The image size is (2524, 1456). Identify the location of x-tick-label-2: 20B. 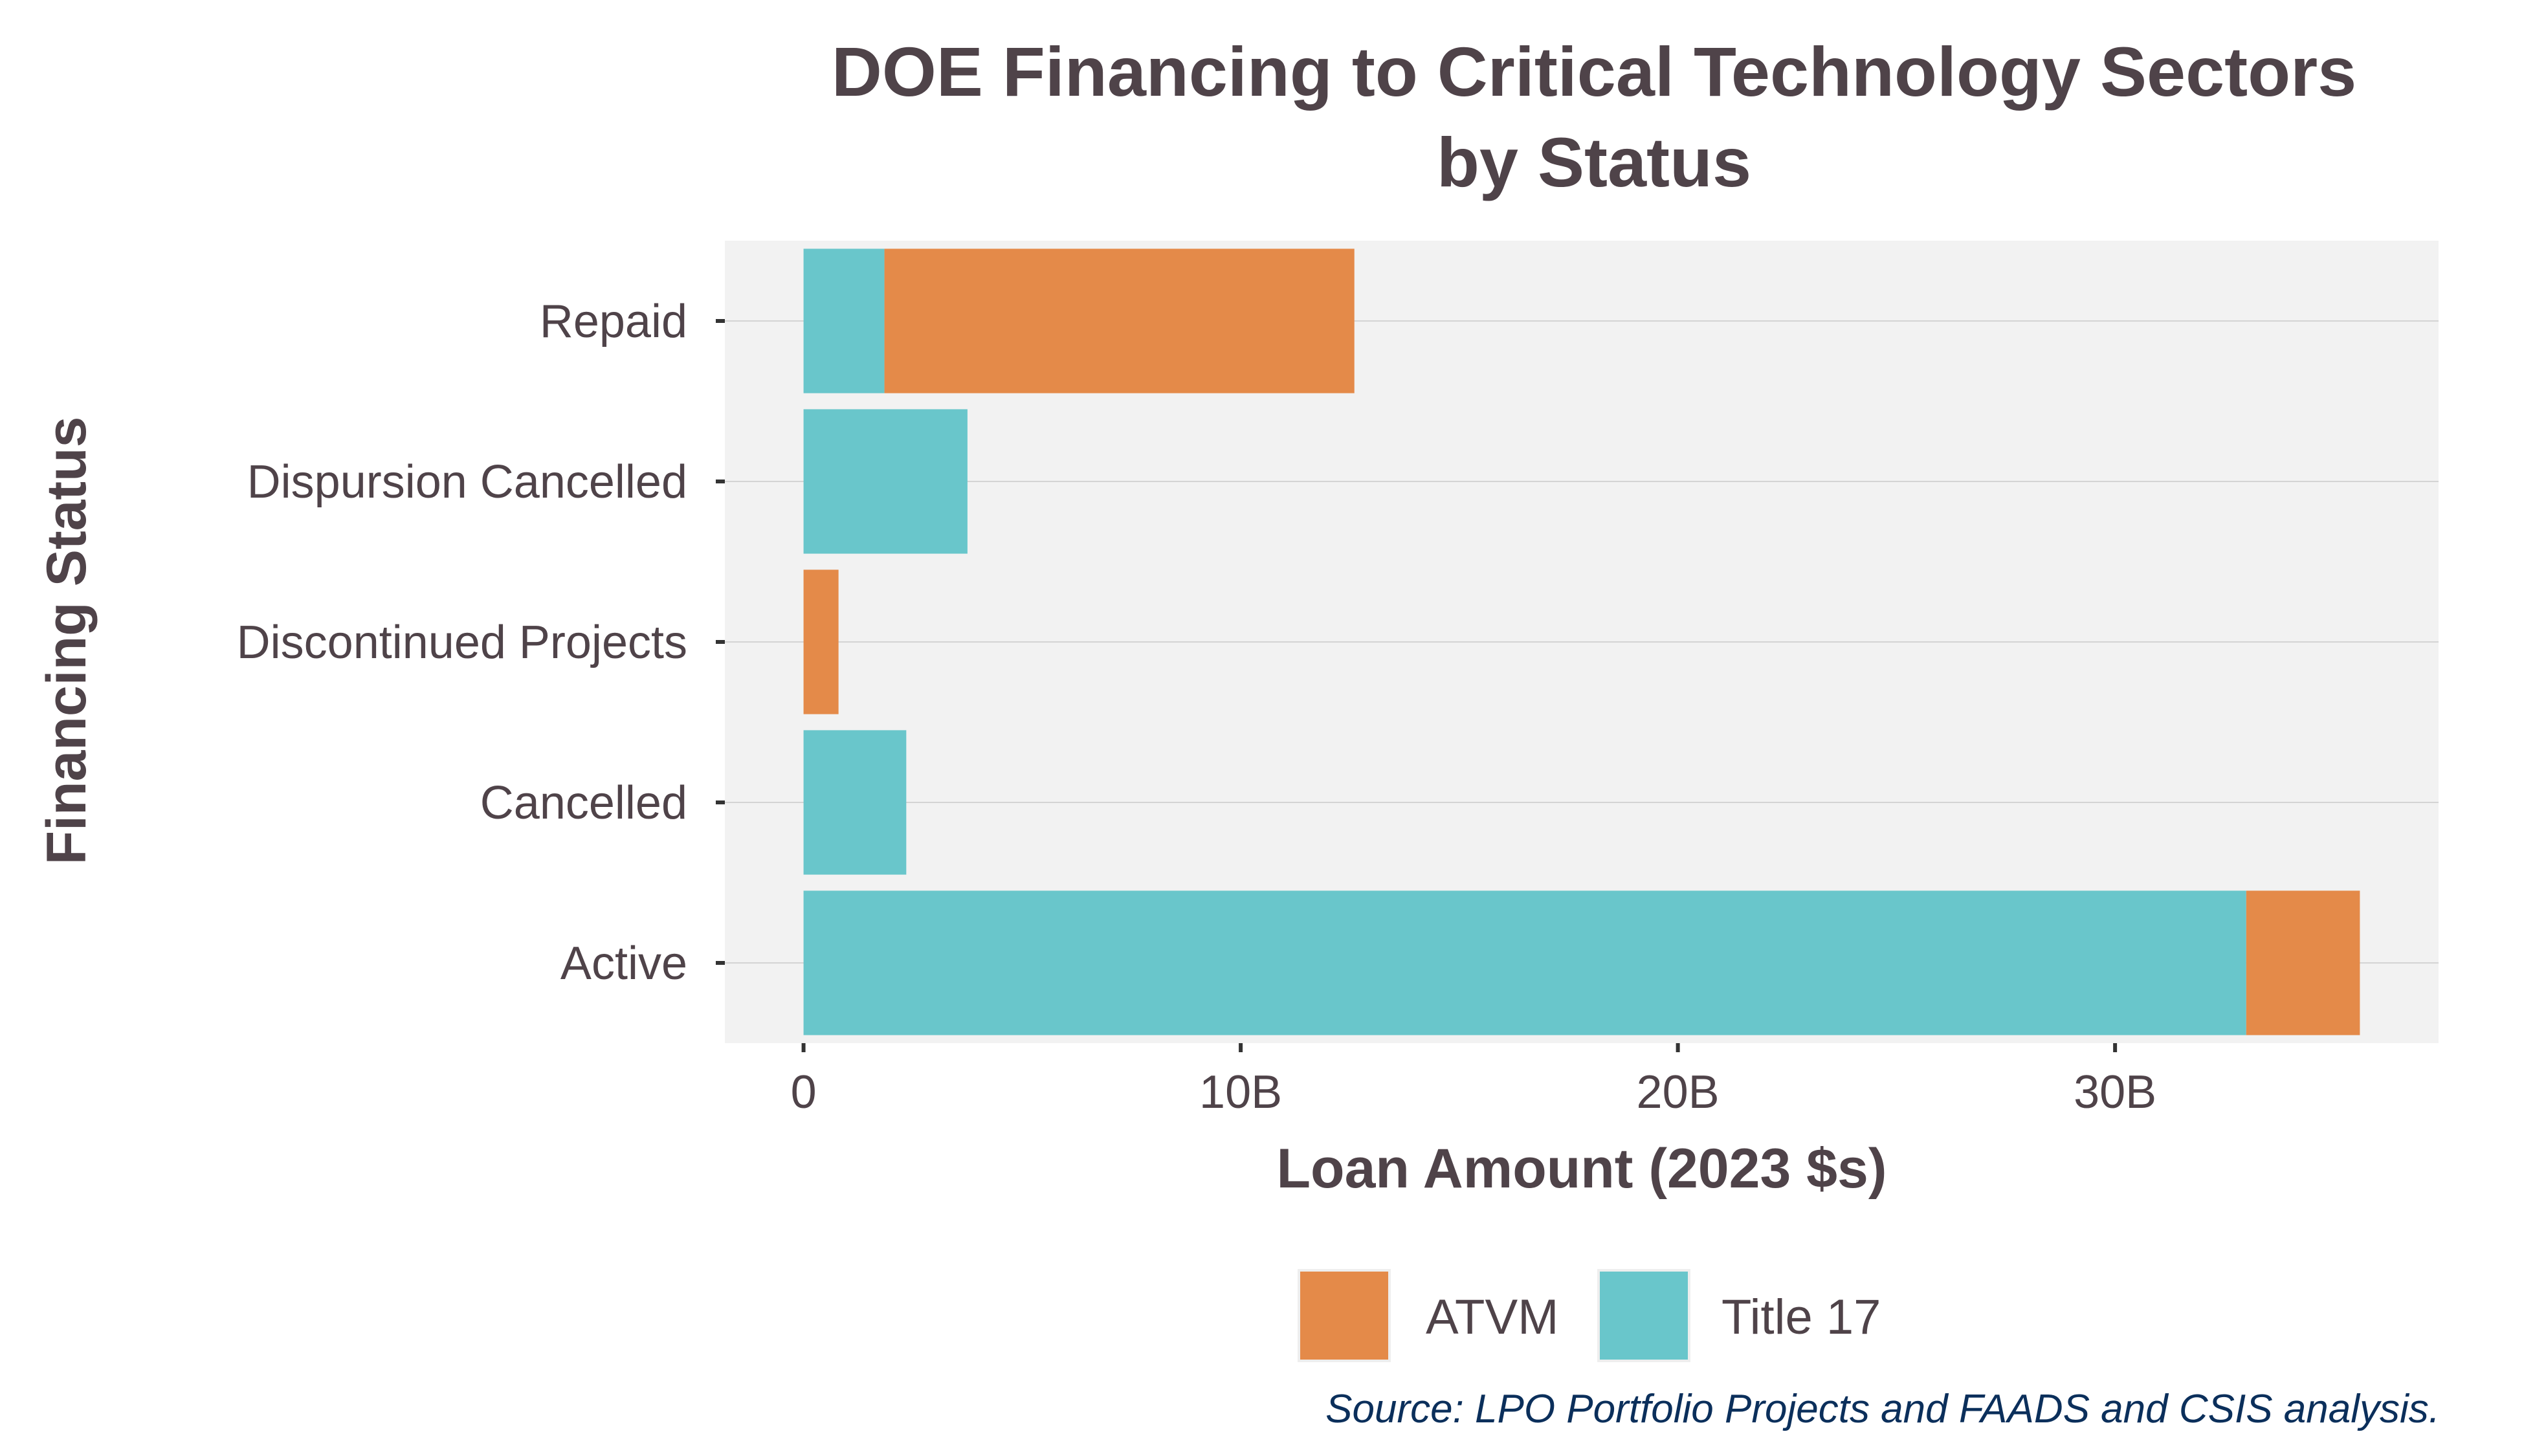
(1678, 1092).